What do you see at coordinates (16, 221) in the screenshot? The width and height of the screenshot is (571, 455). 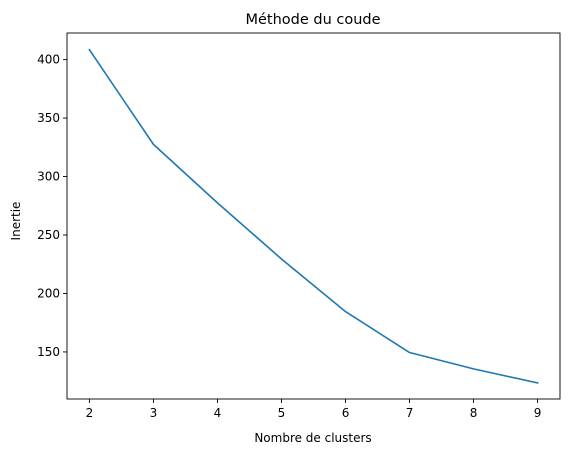 I see `y-axis-label: Inertie` at bounding box center [16, 221].